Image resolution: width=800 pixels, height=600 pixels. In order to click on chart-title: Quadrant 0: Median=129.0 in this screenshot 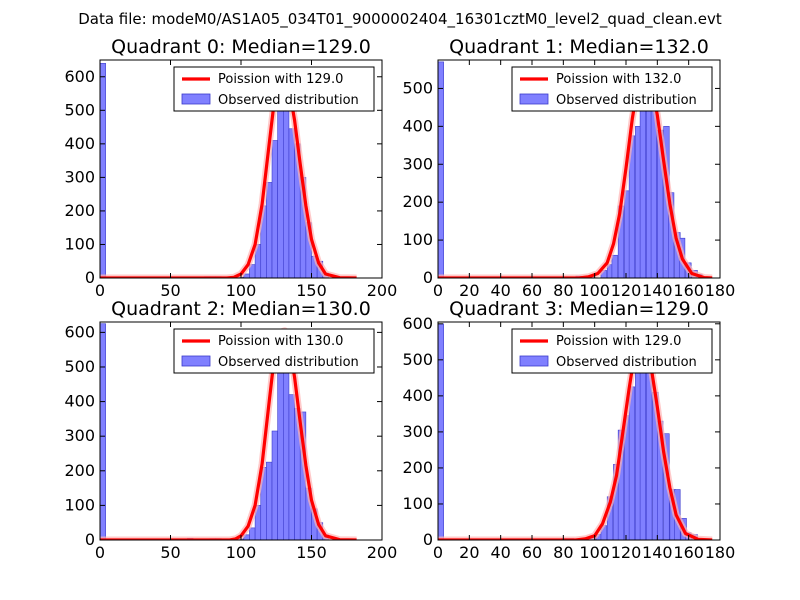, I will do `click(241, 47)`.